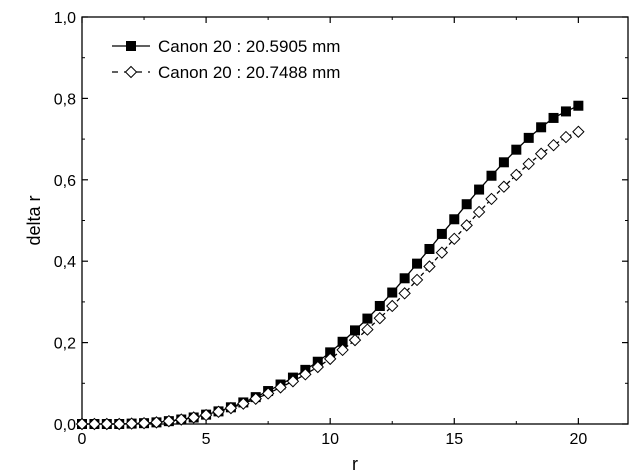 Image resolution: width=633 pixels, height=475 pixels. I want to click on y-tick-label: 1,0, so click(65, 18).